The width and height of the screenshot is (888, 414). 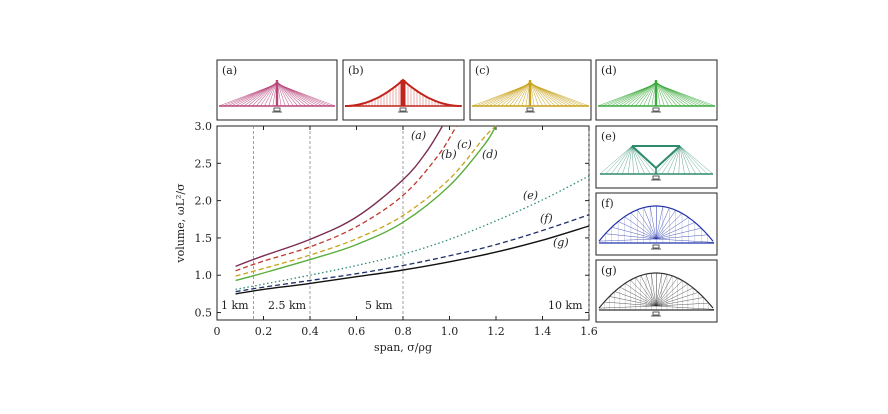 I want to click on panel-e-cable-l3, so click(x=624, y=160).